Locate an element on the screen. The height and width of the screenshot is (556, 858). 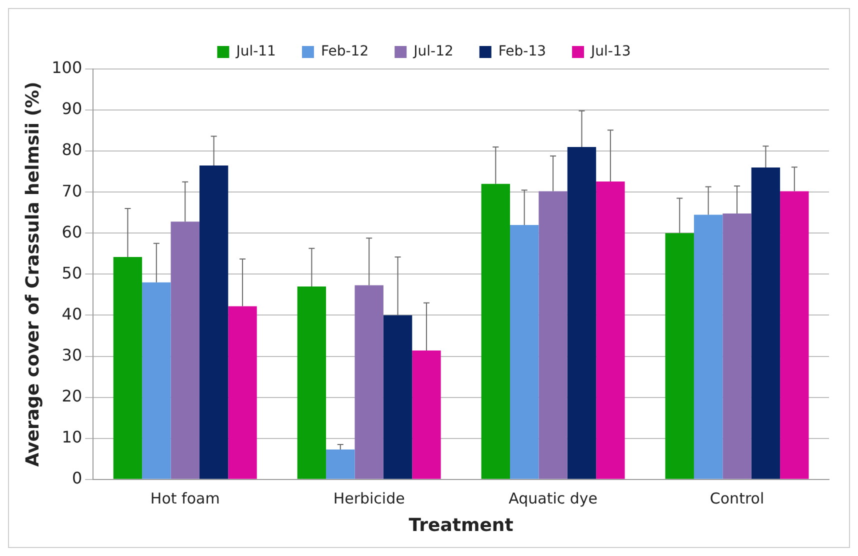
x-tick-label: Aquatic dye is located at coordinates (553, 498).